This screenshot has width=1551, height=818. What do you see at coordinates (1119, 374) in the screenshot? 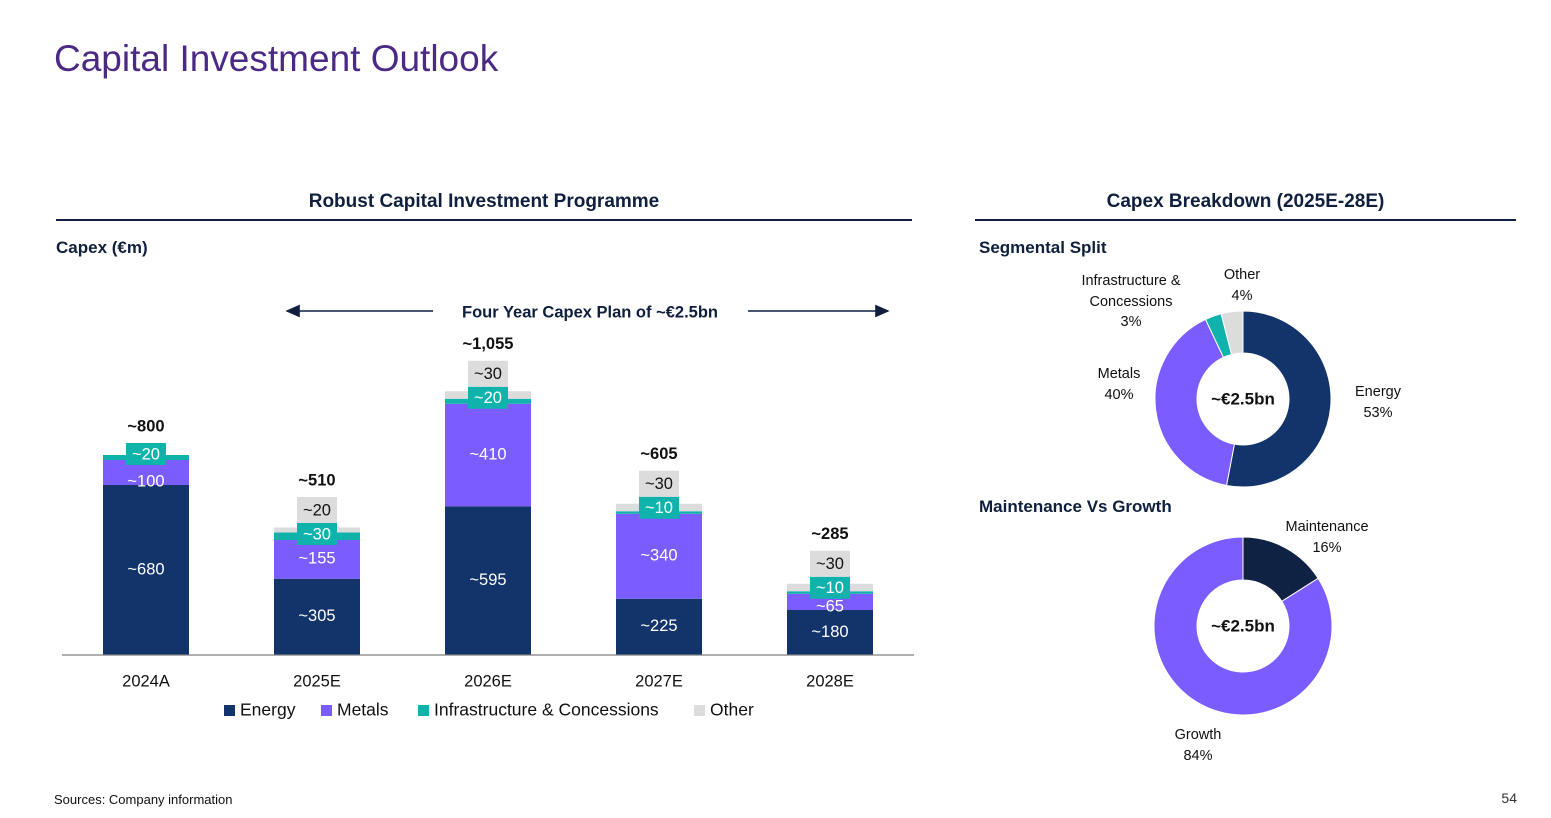
I see `segmental-metals-label: Metals` at bounding box center [1119, 374].